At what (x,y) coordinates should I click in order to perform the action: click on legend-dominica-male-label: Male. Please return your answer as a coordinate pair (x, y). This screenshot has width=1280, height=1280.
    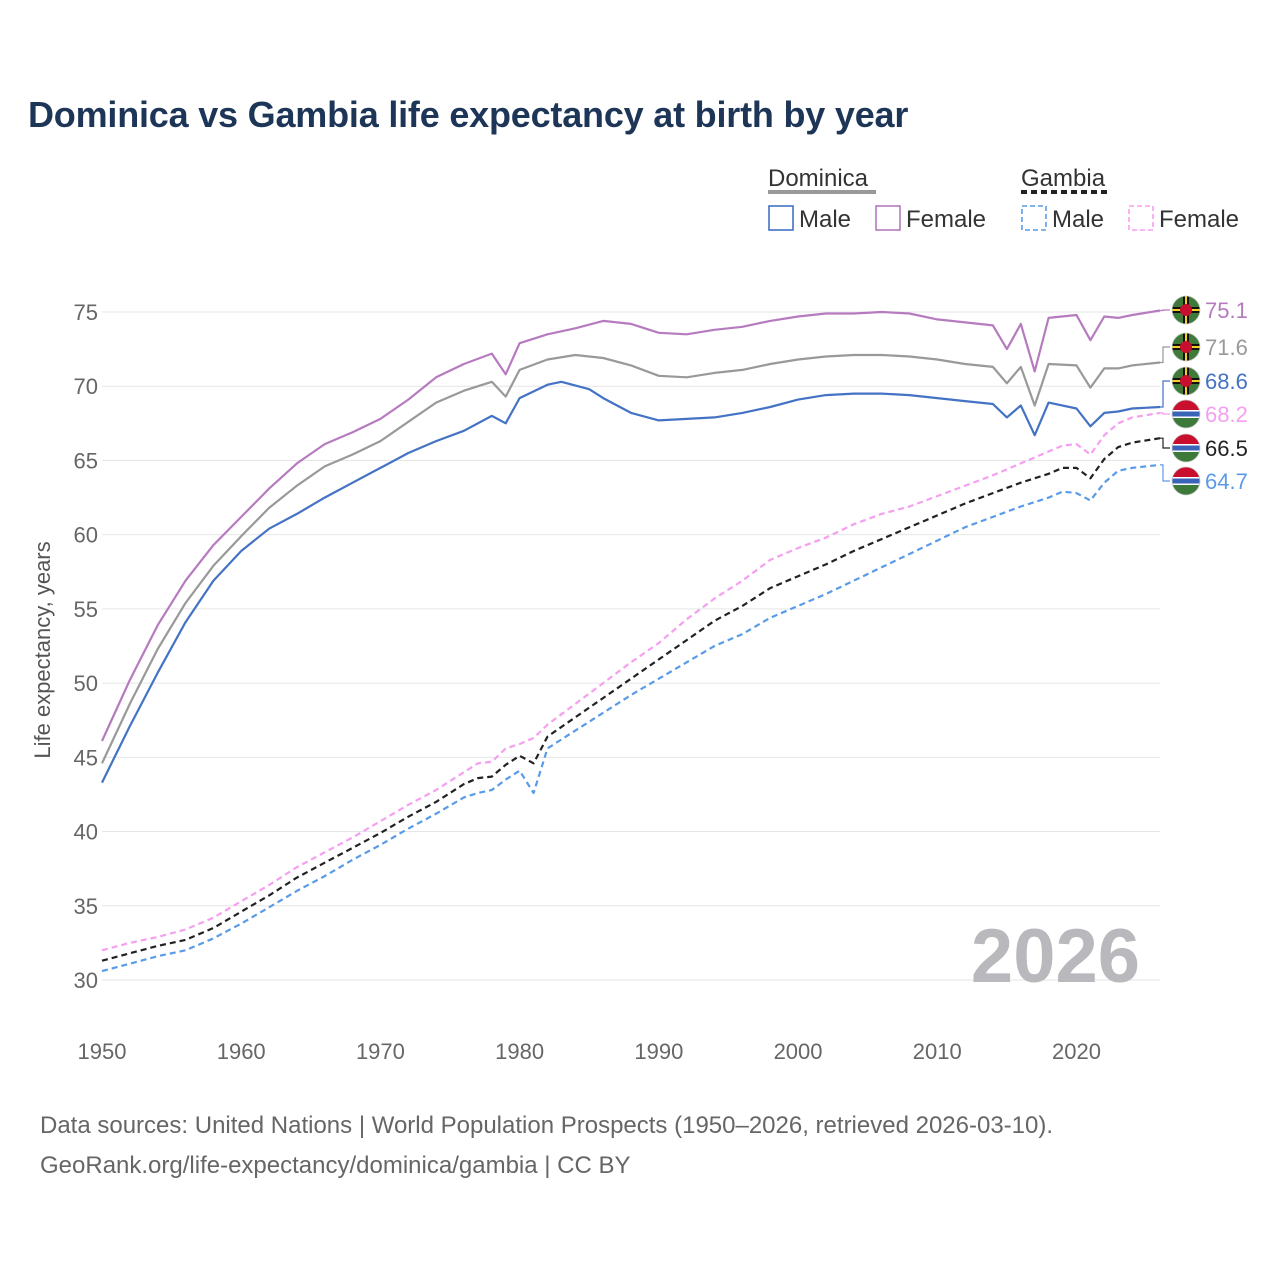
    Looking at the image, I should click on (825, 219).